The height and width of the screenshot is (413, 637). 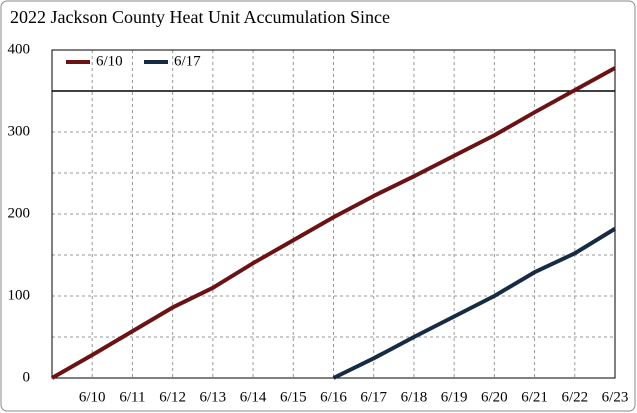 I want to click on x-tick-label: 6/12, so click(x=172, y=397).